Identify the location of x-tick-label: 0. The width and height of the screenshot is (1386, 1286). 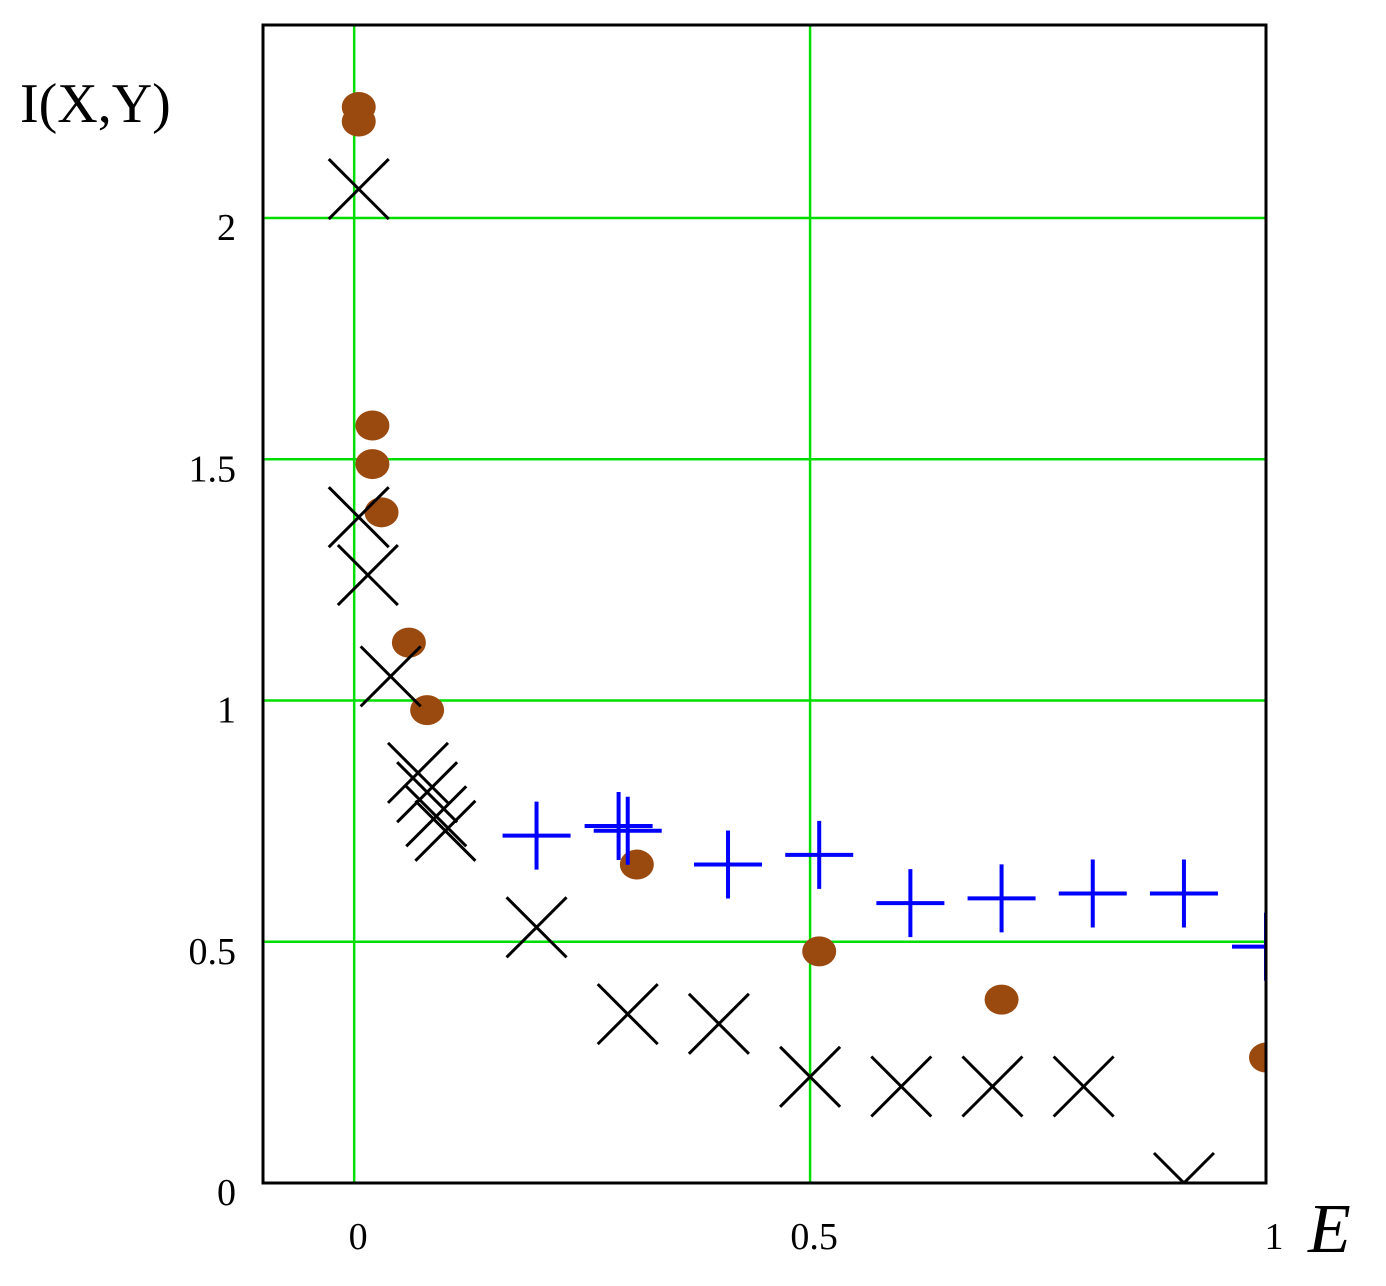
(358, 1237).